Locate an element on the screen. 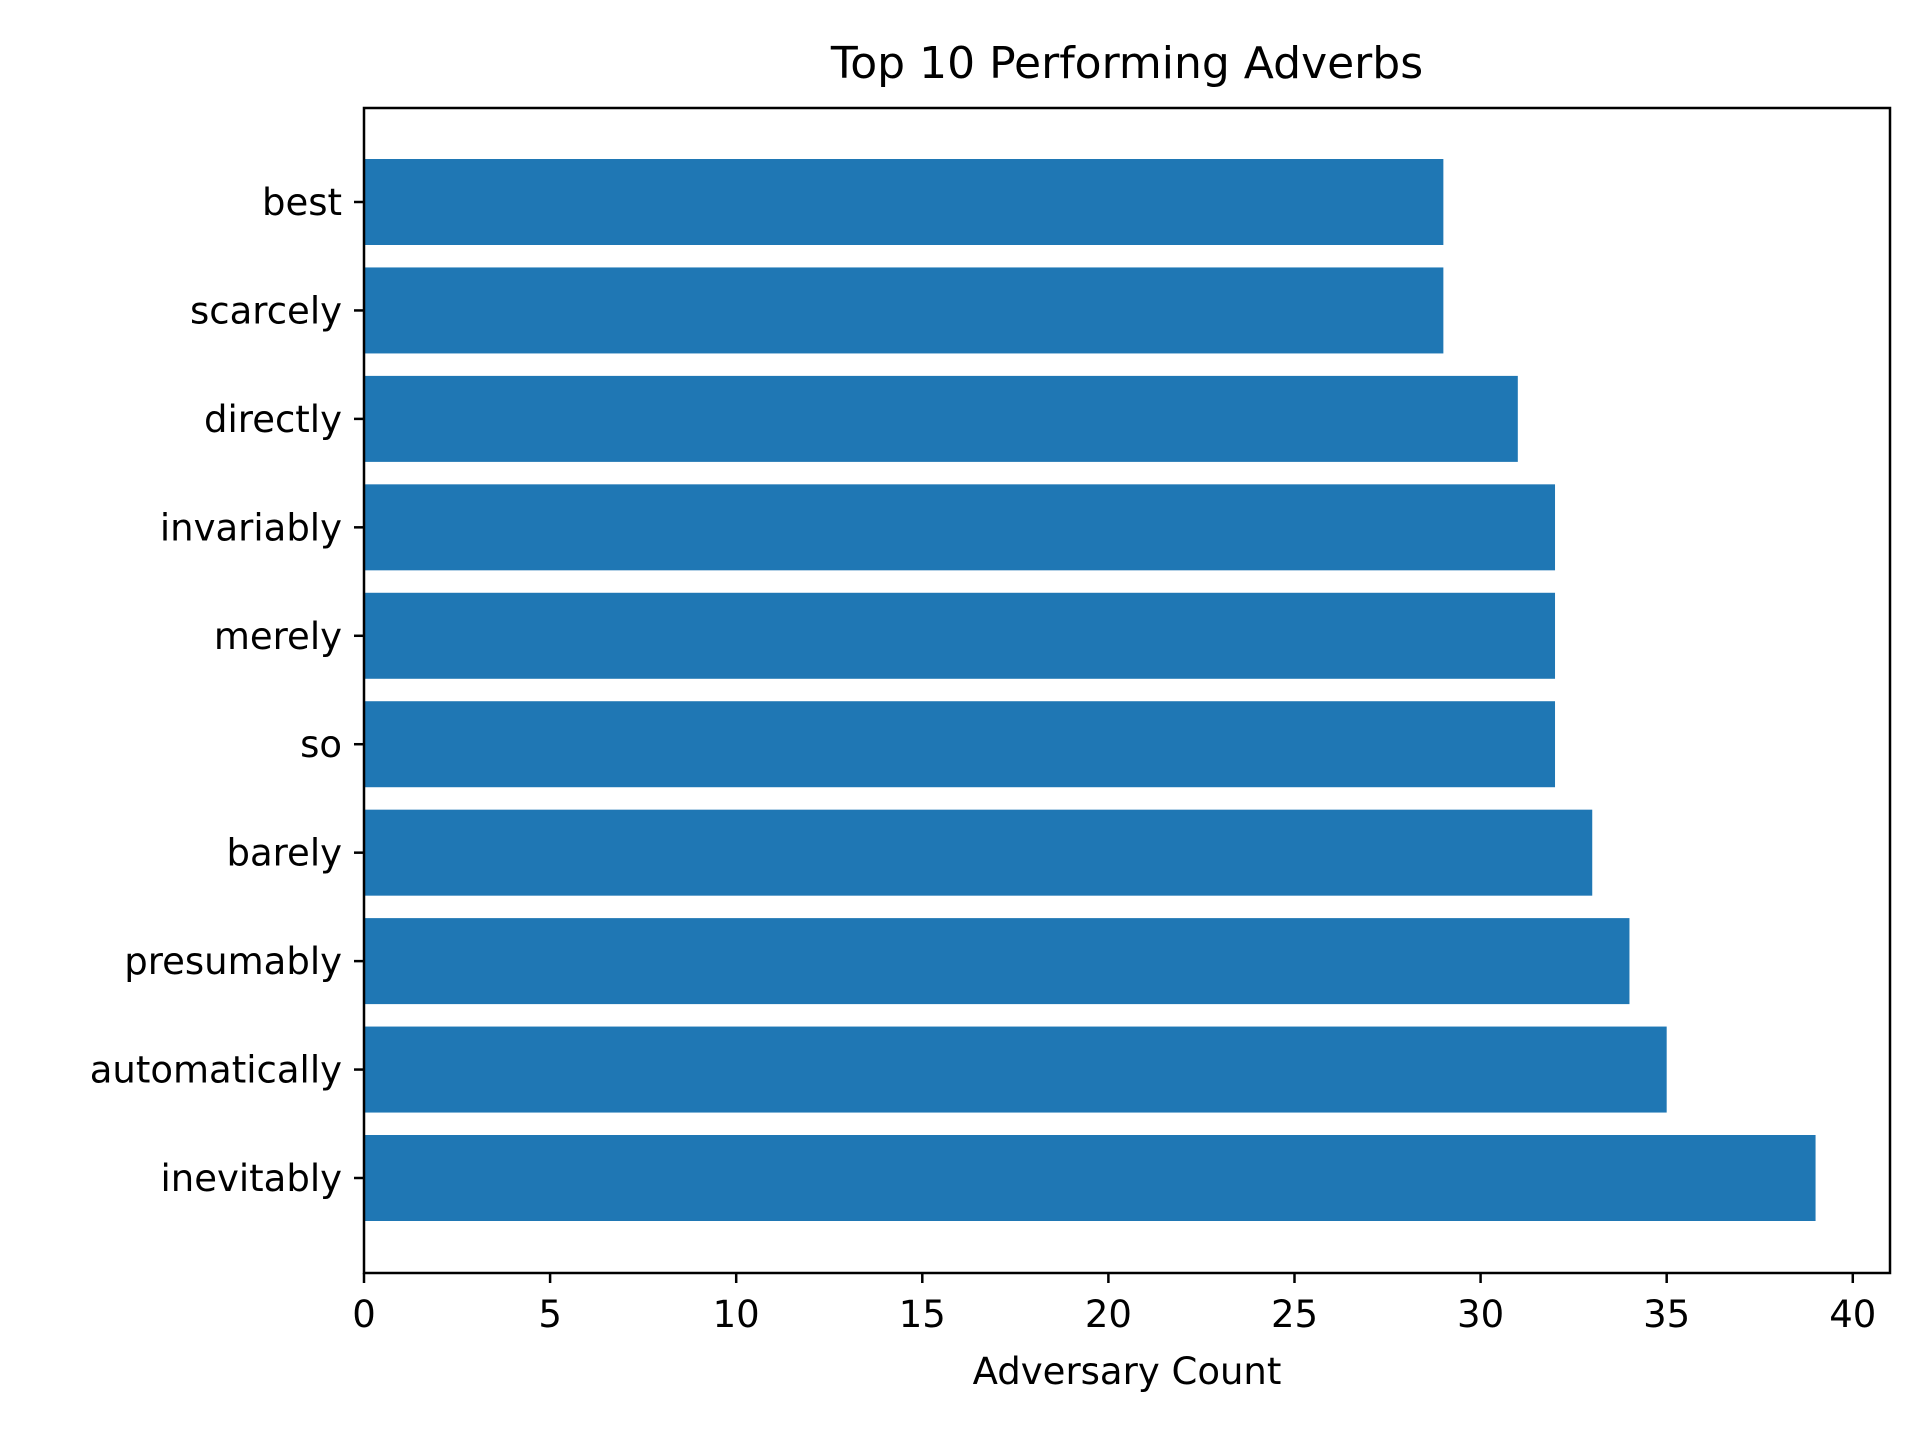 Image resolution: width=1920 pixels, height=1440 pixels. bar-best is located at coordinates (904, 202).